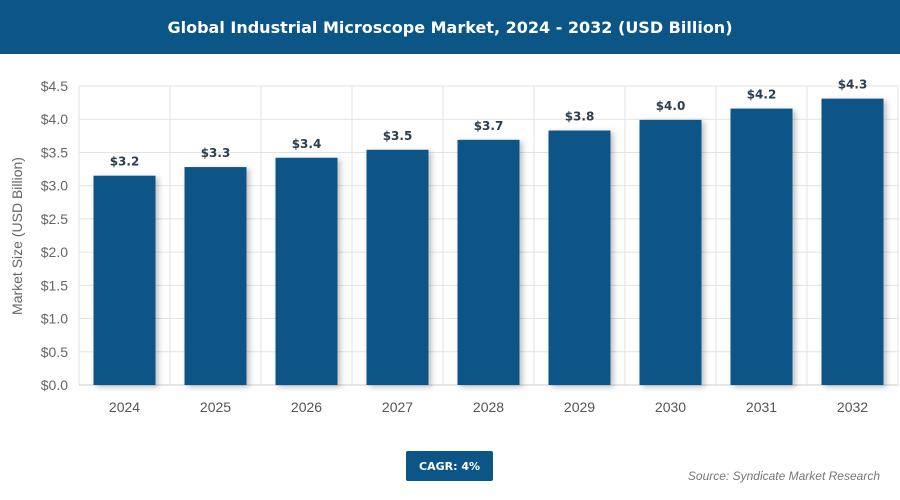 Image resolution: width=900 pixels, height=500 pixels. What do you see at coordinates (215, 407) in the screenshot?
I see `x-tick-label: 2025` at bounding box center [215, 407].